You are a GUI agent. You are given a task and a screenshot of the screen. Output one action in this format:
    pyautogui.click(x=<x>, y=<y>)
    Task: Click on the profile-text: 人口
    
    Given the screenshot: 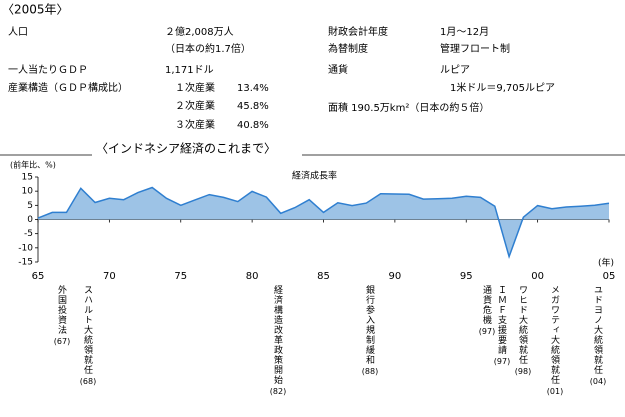 What is the action you would take?
    pyautogui.click(x=18, y=32)
    